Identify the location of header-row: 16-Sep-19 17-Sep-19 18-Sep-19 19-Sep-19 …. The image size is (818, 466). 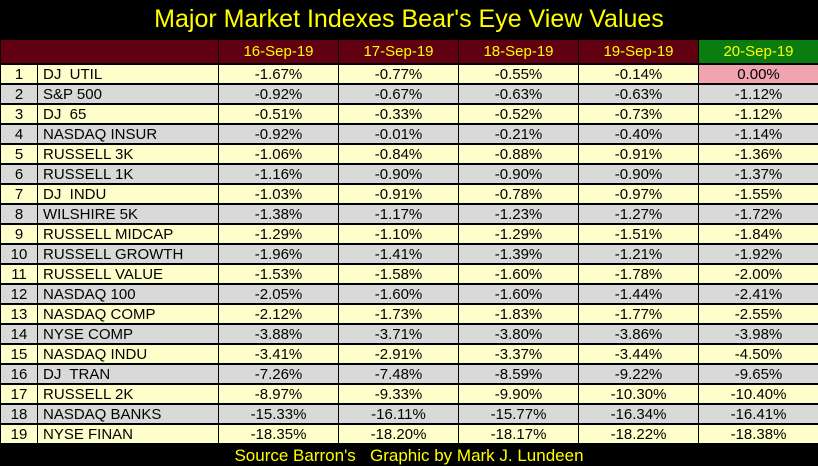
(409, 51).